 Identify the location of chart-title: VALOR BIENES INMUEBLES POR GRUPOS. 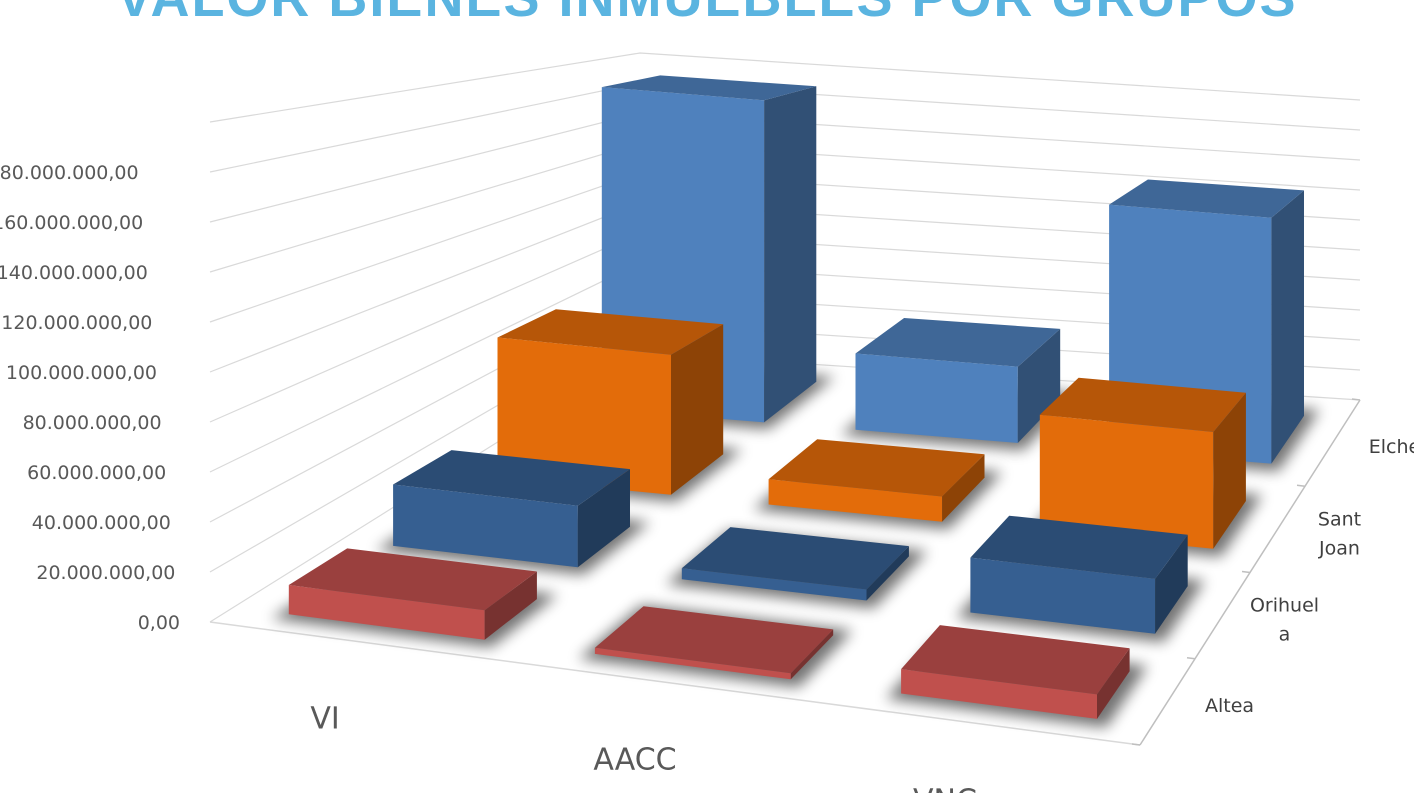
(706, 14).